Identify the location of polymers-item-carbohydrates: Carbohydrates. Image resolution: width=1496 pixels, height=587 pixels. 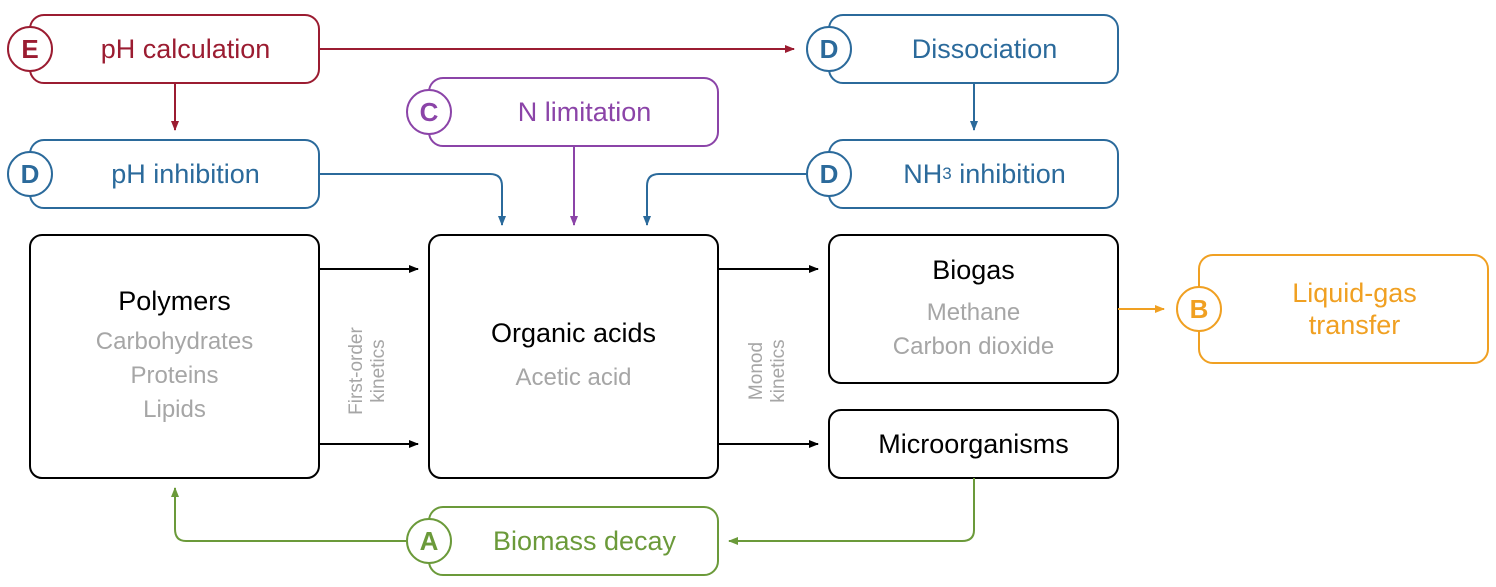
(174, 341).